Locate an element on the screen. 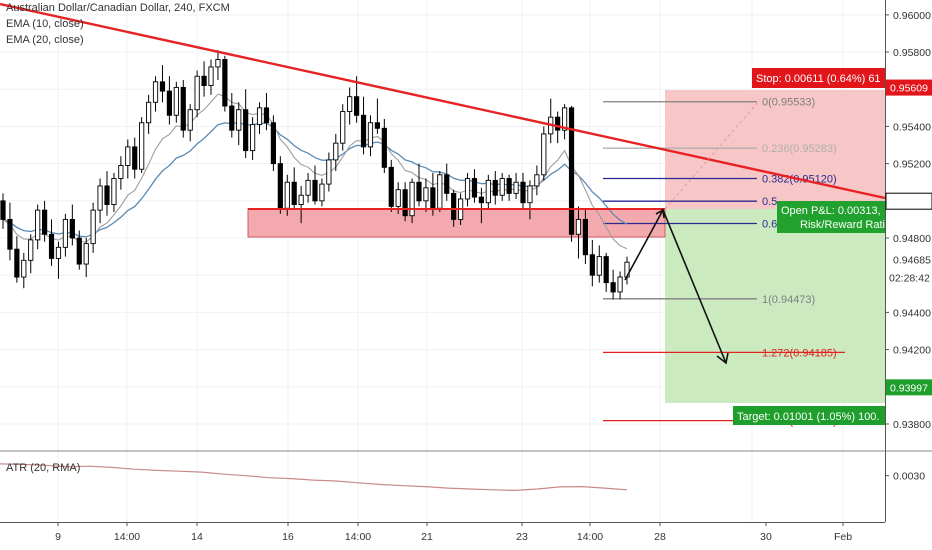 The width and height of the screenshot is (932, 550). atr-axis: 0.0030 is located at coordinates (905, 477).